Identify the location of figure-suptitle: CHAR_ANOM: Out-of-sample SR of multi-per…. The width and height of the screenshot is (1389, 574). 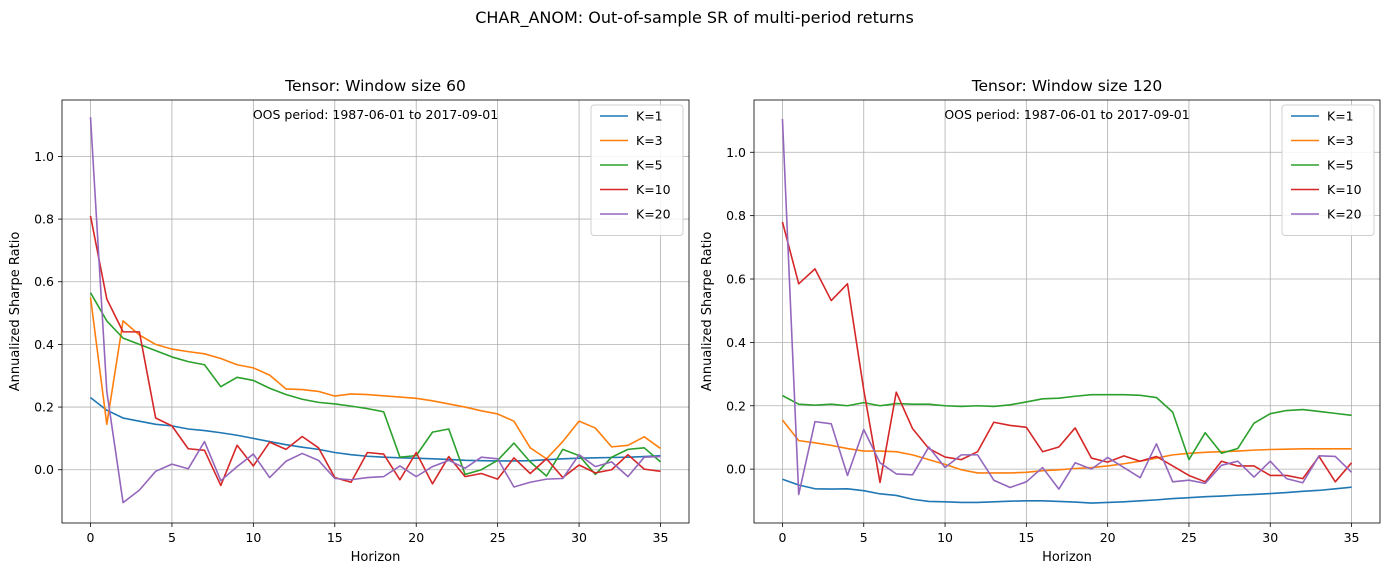
(694, 17).